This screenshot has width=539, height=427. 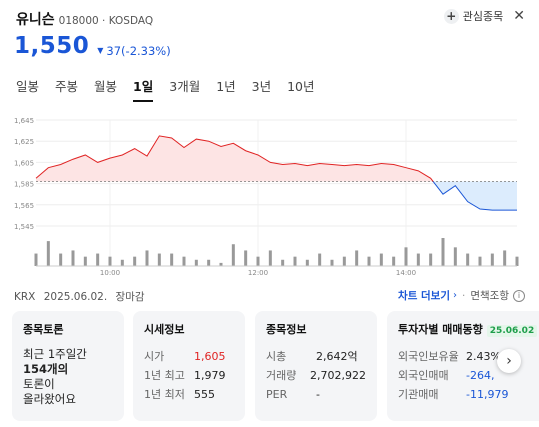 I want to click on institution-trade-row: 기관매매 -11,979, so click(x=468, y=394).